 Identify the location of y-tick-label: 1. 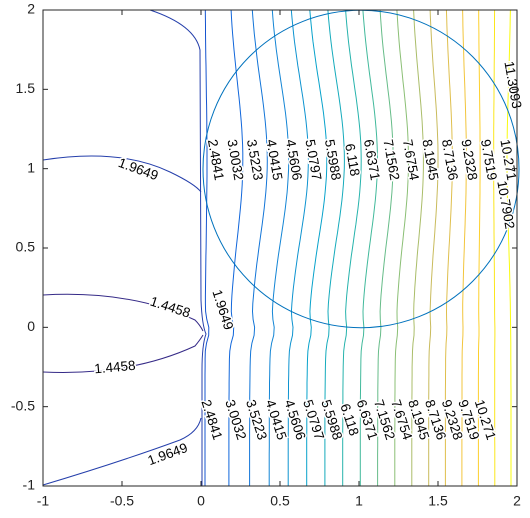
(31, 167).